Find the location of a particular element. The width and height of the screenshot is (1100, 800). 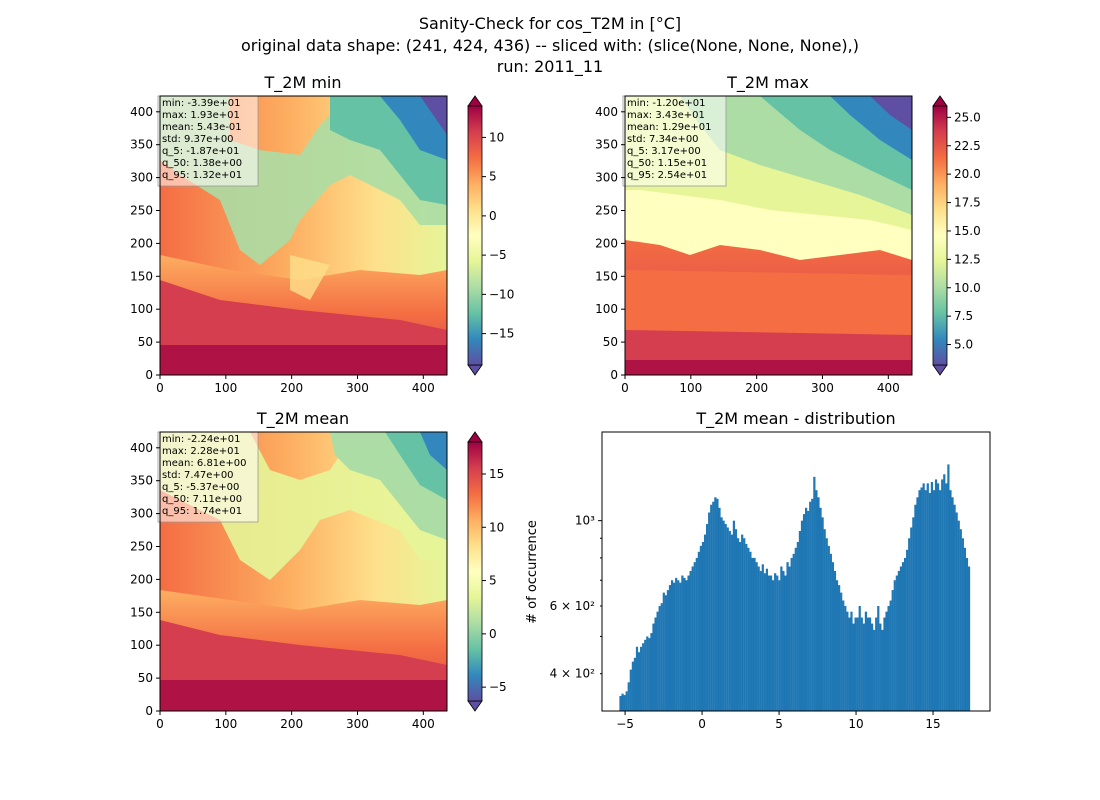

stat-std: std: 7.47e+00 is located at coordinates (198, 475).